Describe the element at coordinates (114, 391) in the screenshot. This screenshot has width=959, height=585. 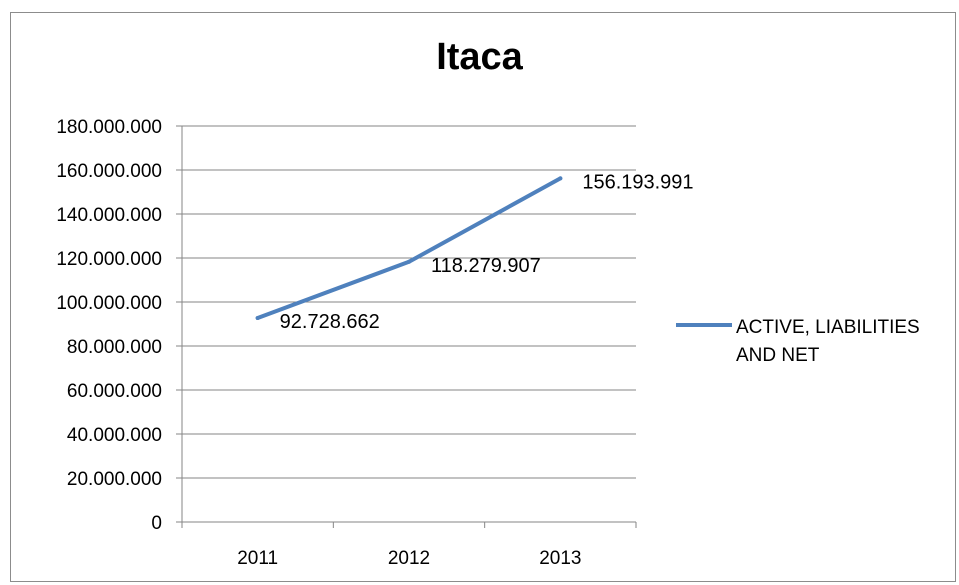
I see `y-tick-label: 60.000.000` at that location.